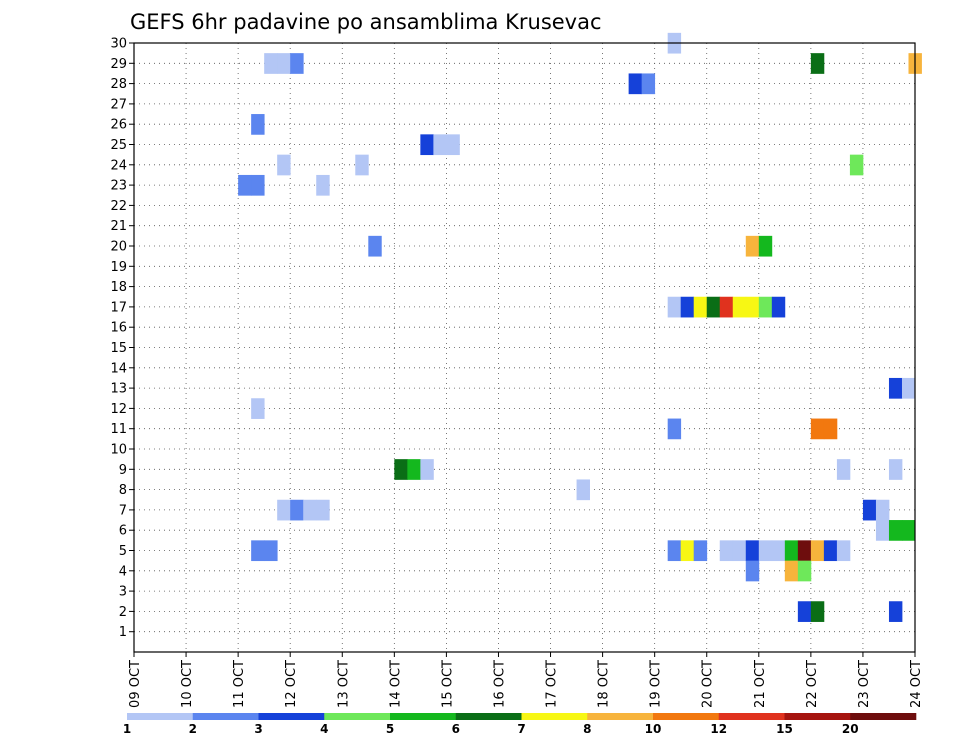 Image resolution: width=960 pixels, height=742 pixels. I want to click on x-tick-label: 21 OCT, so click(760, 684).